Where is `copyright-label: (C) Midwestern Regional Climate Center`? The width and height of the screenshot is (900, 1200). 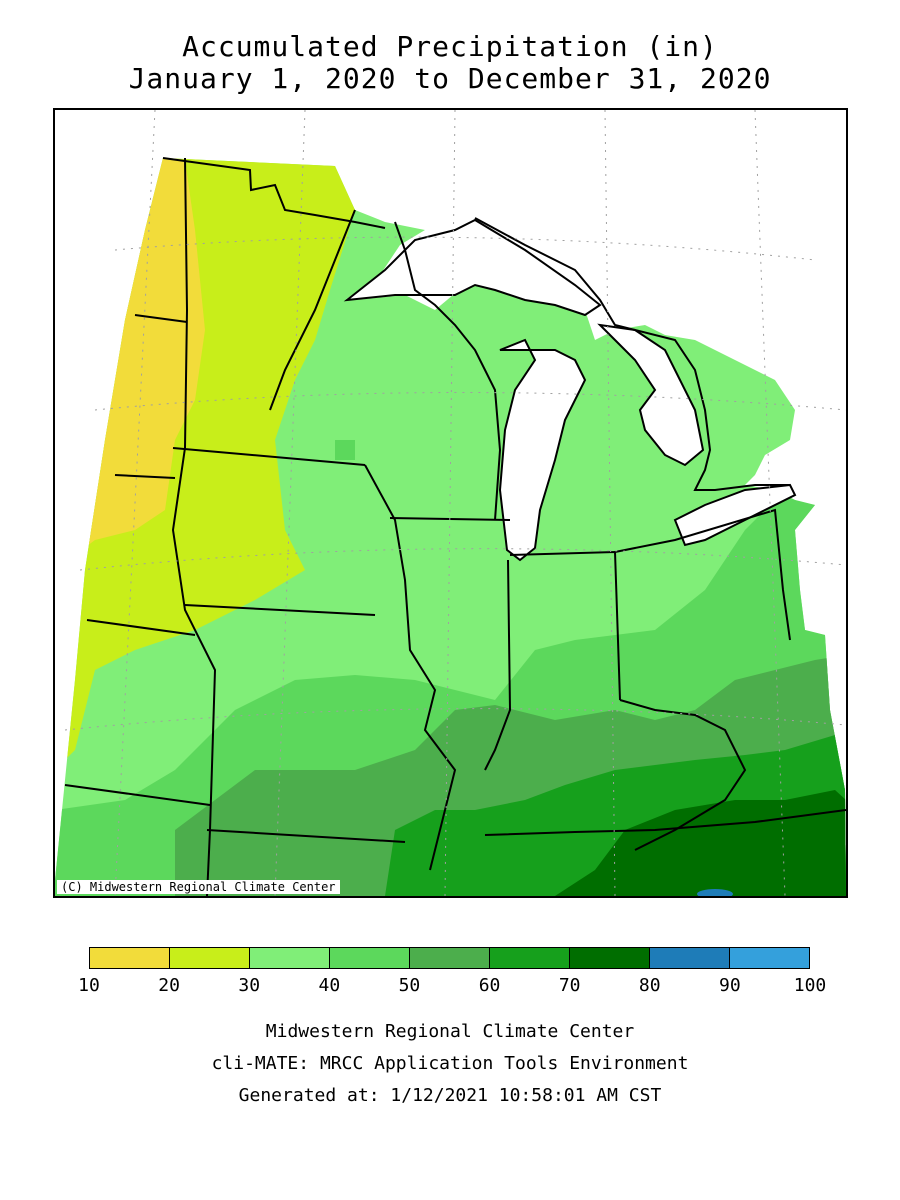
copyright-label: (C) Midwestern Regional Climate Center is located at coordinates (198, 887).